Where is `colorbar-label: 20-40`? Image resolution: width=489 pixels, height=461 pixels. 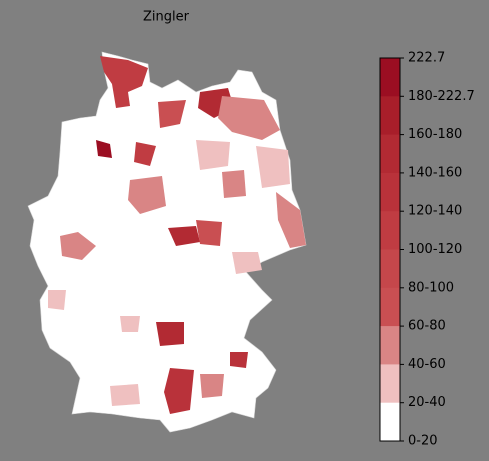
colorbar-label: 20-40 is located at coordinates (427, 402).